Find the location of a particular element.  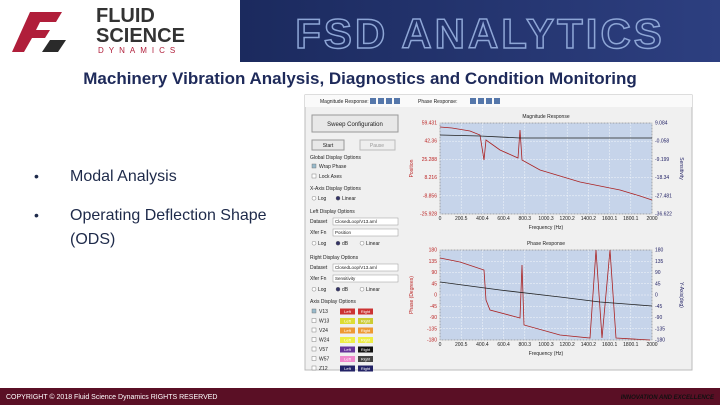

x-tick-label: 1600.1 is located at coordinates (610, 219).